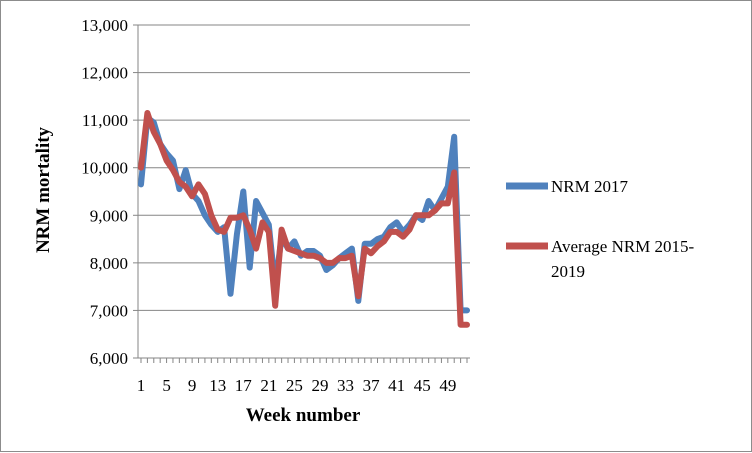 The width and height of the screenshot is (752, 453). What do you see at coordinates (109, 215) in the screenshot?
I see `y-tick-label: 9,000` at bounding box center [109, 215].